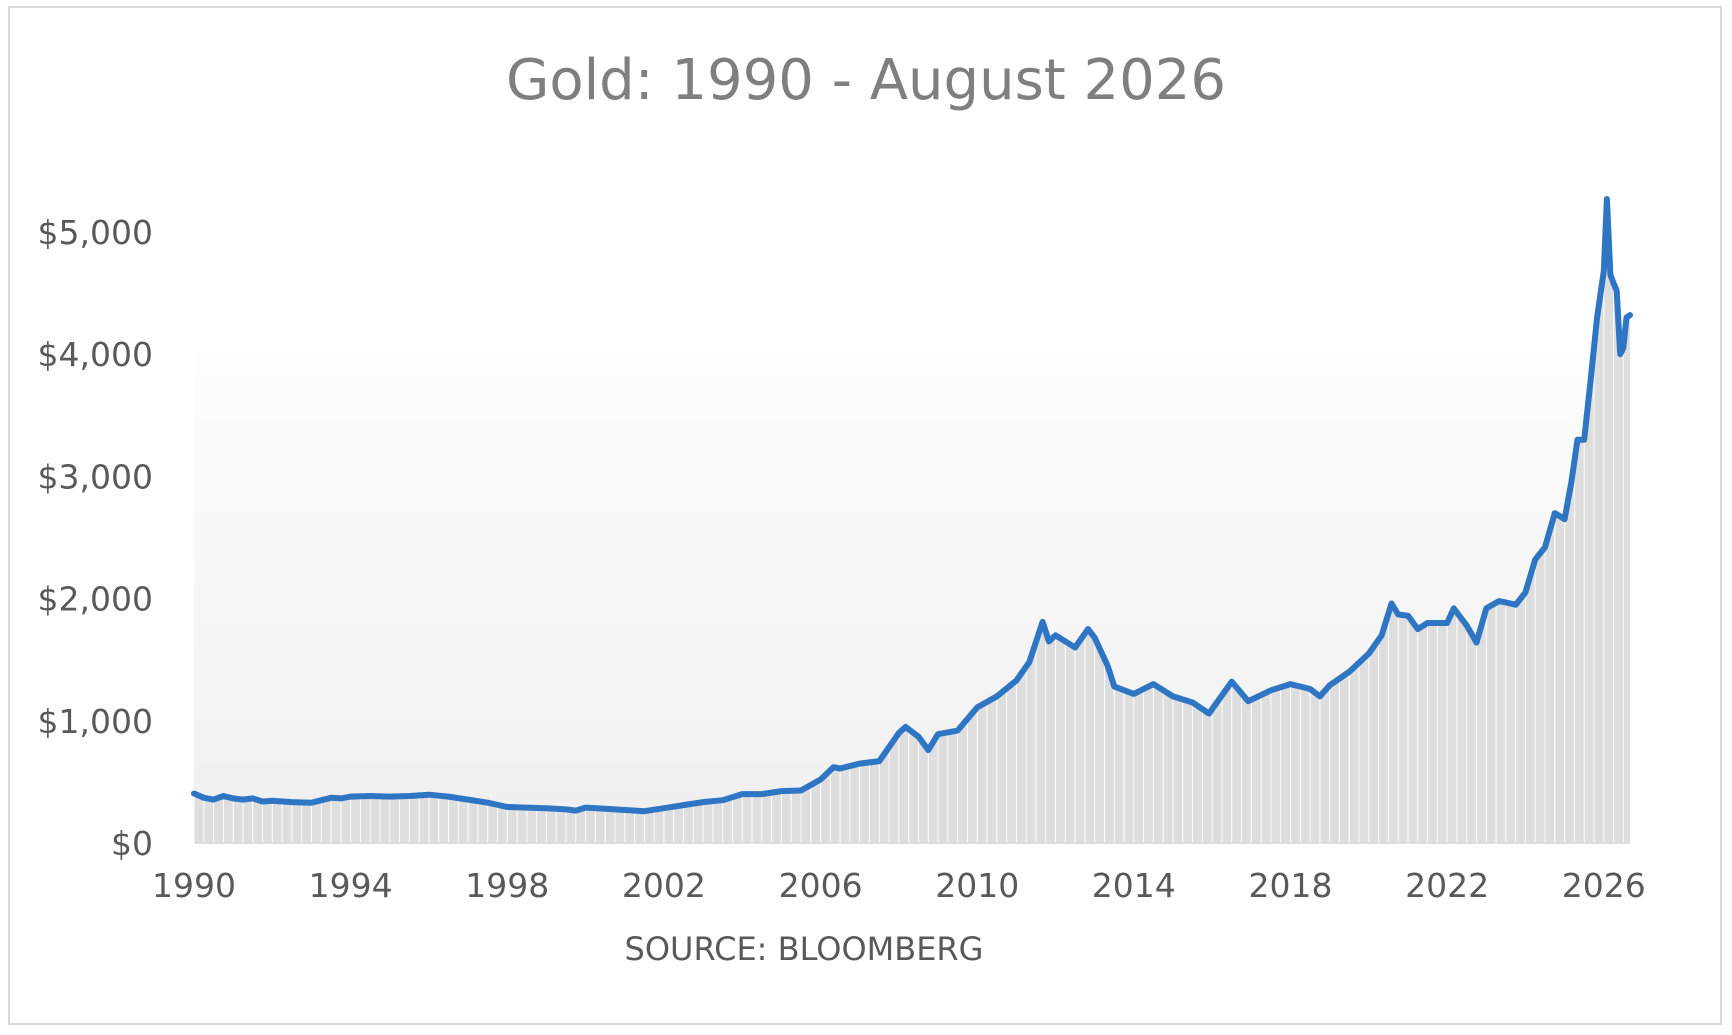 Image resolution: width=1732 pixels, height=1035 pixels. What do you see at coordinates (95, 476) in the screenshot?
I see `y-tick-label: $3,000` at bounding box center [95, 476].